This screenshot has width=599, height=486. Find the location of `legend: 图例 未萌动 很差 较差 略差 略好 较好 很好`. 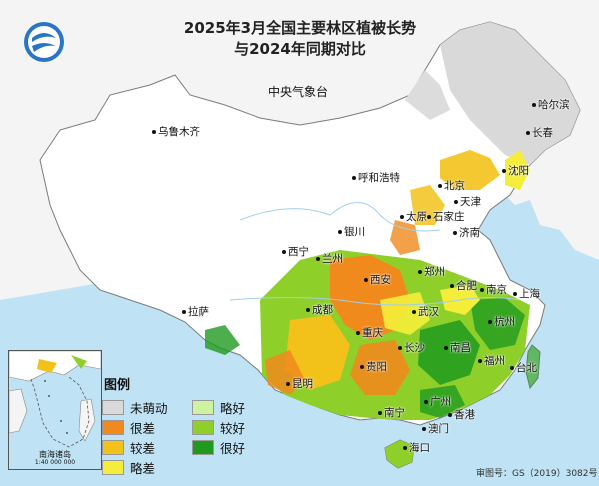

legend: 图例 未萌动 很差 较差 略差 略好 较好 很好 is located at coordinates (183, 423).